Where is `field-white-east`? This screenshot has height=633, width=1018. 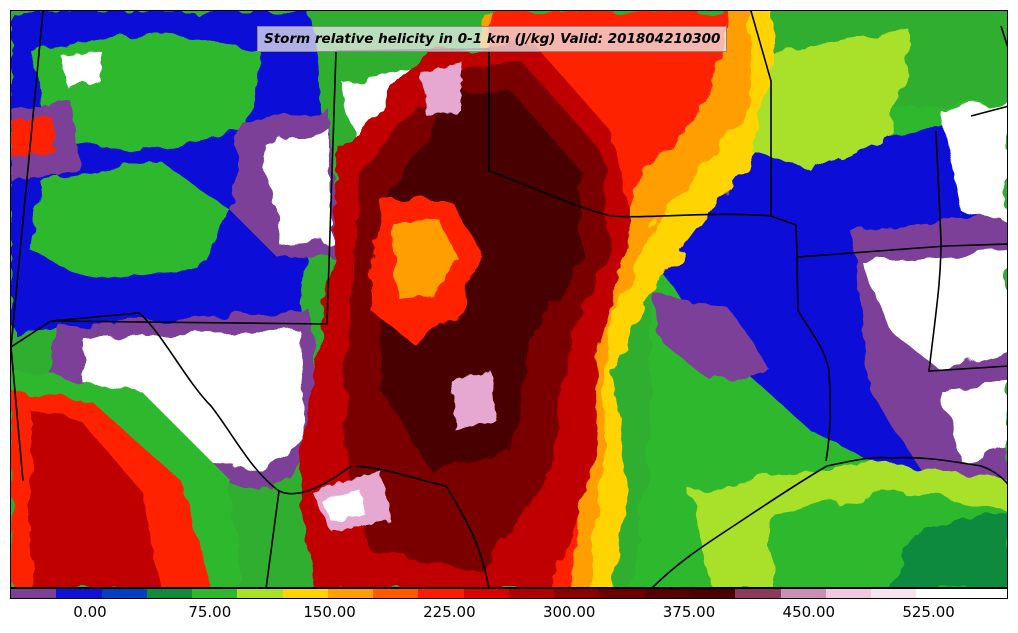 field-white-east is located at coordinates (934, 311).